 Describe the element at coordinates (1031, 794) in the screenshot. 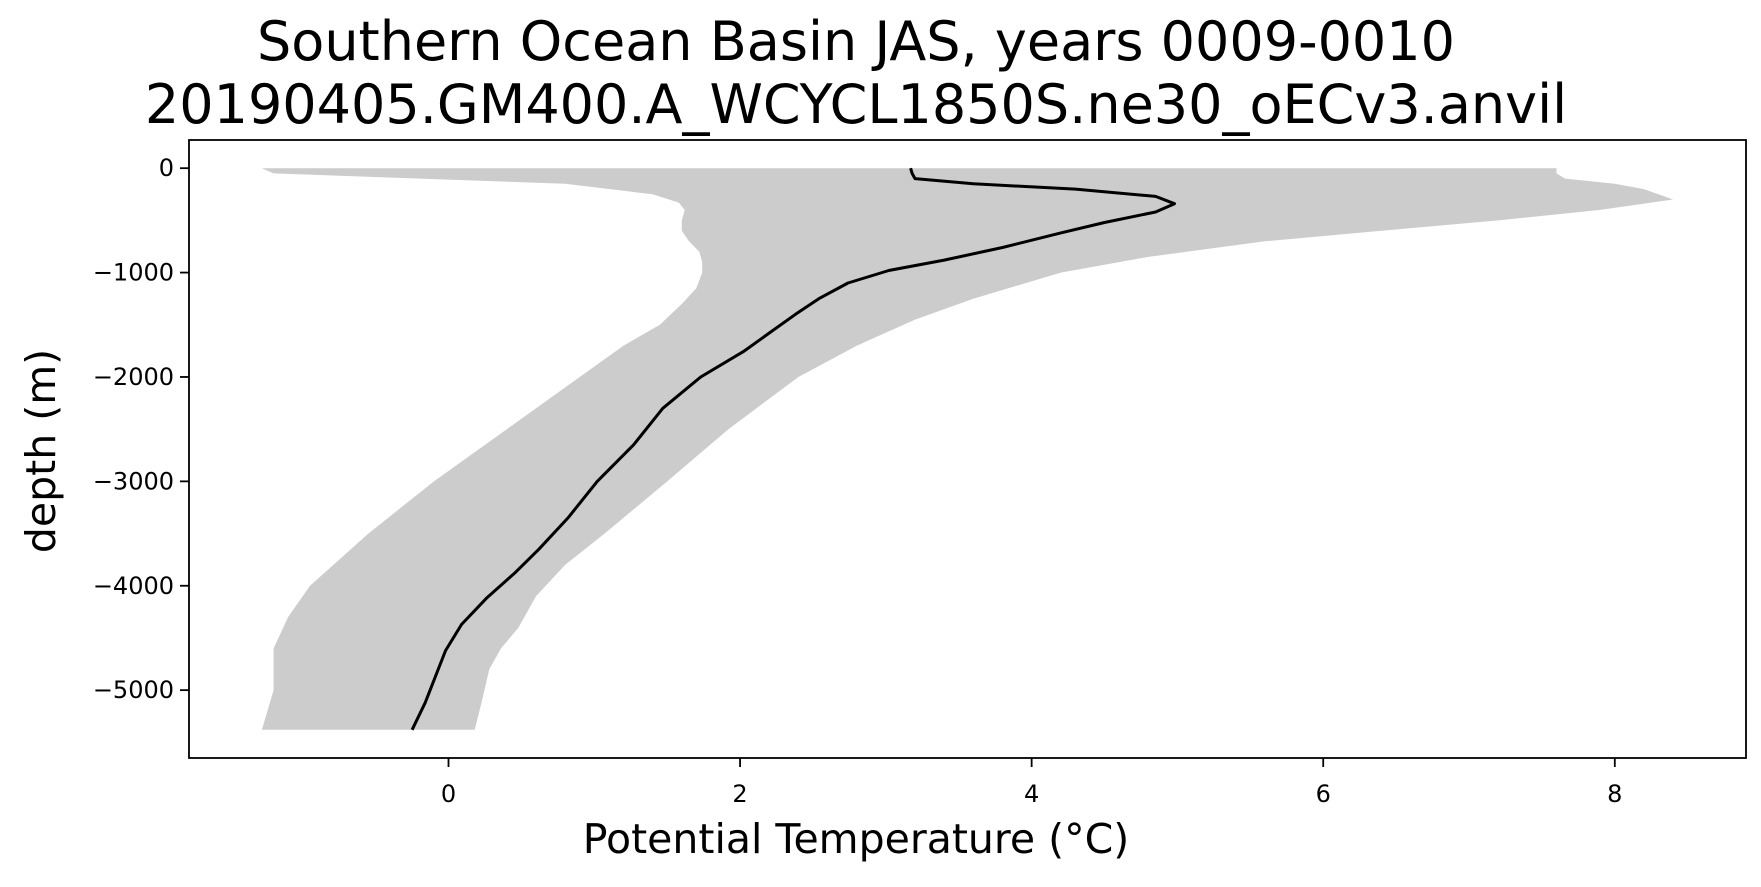

I see `x-tick-label: 4` at that location.